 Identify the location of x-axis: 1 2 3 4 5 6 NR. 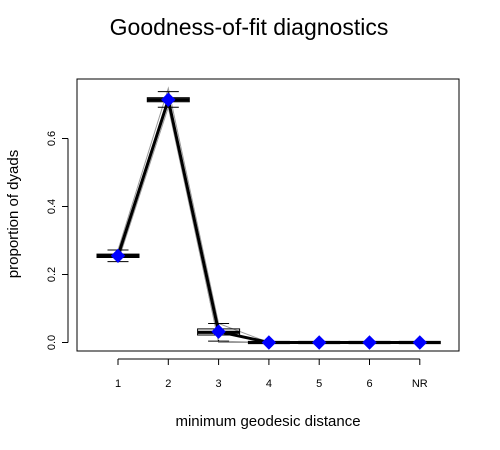
(271, 374).